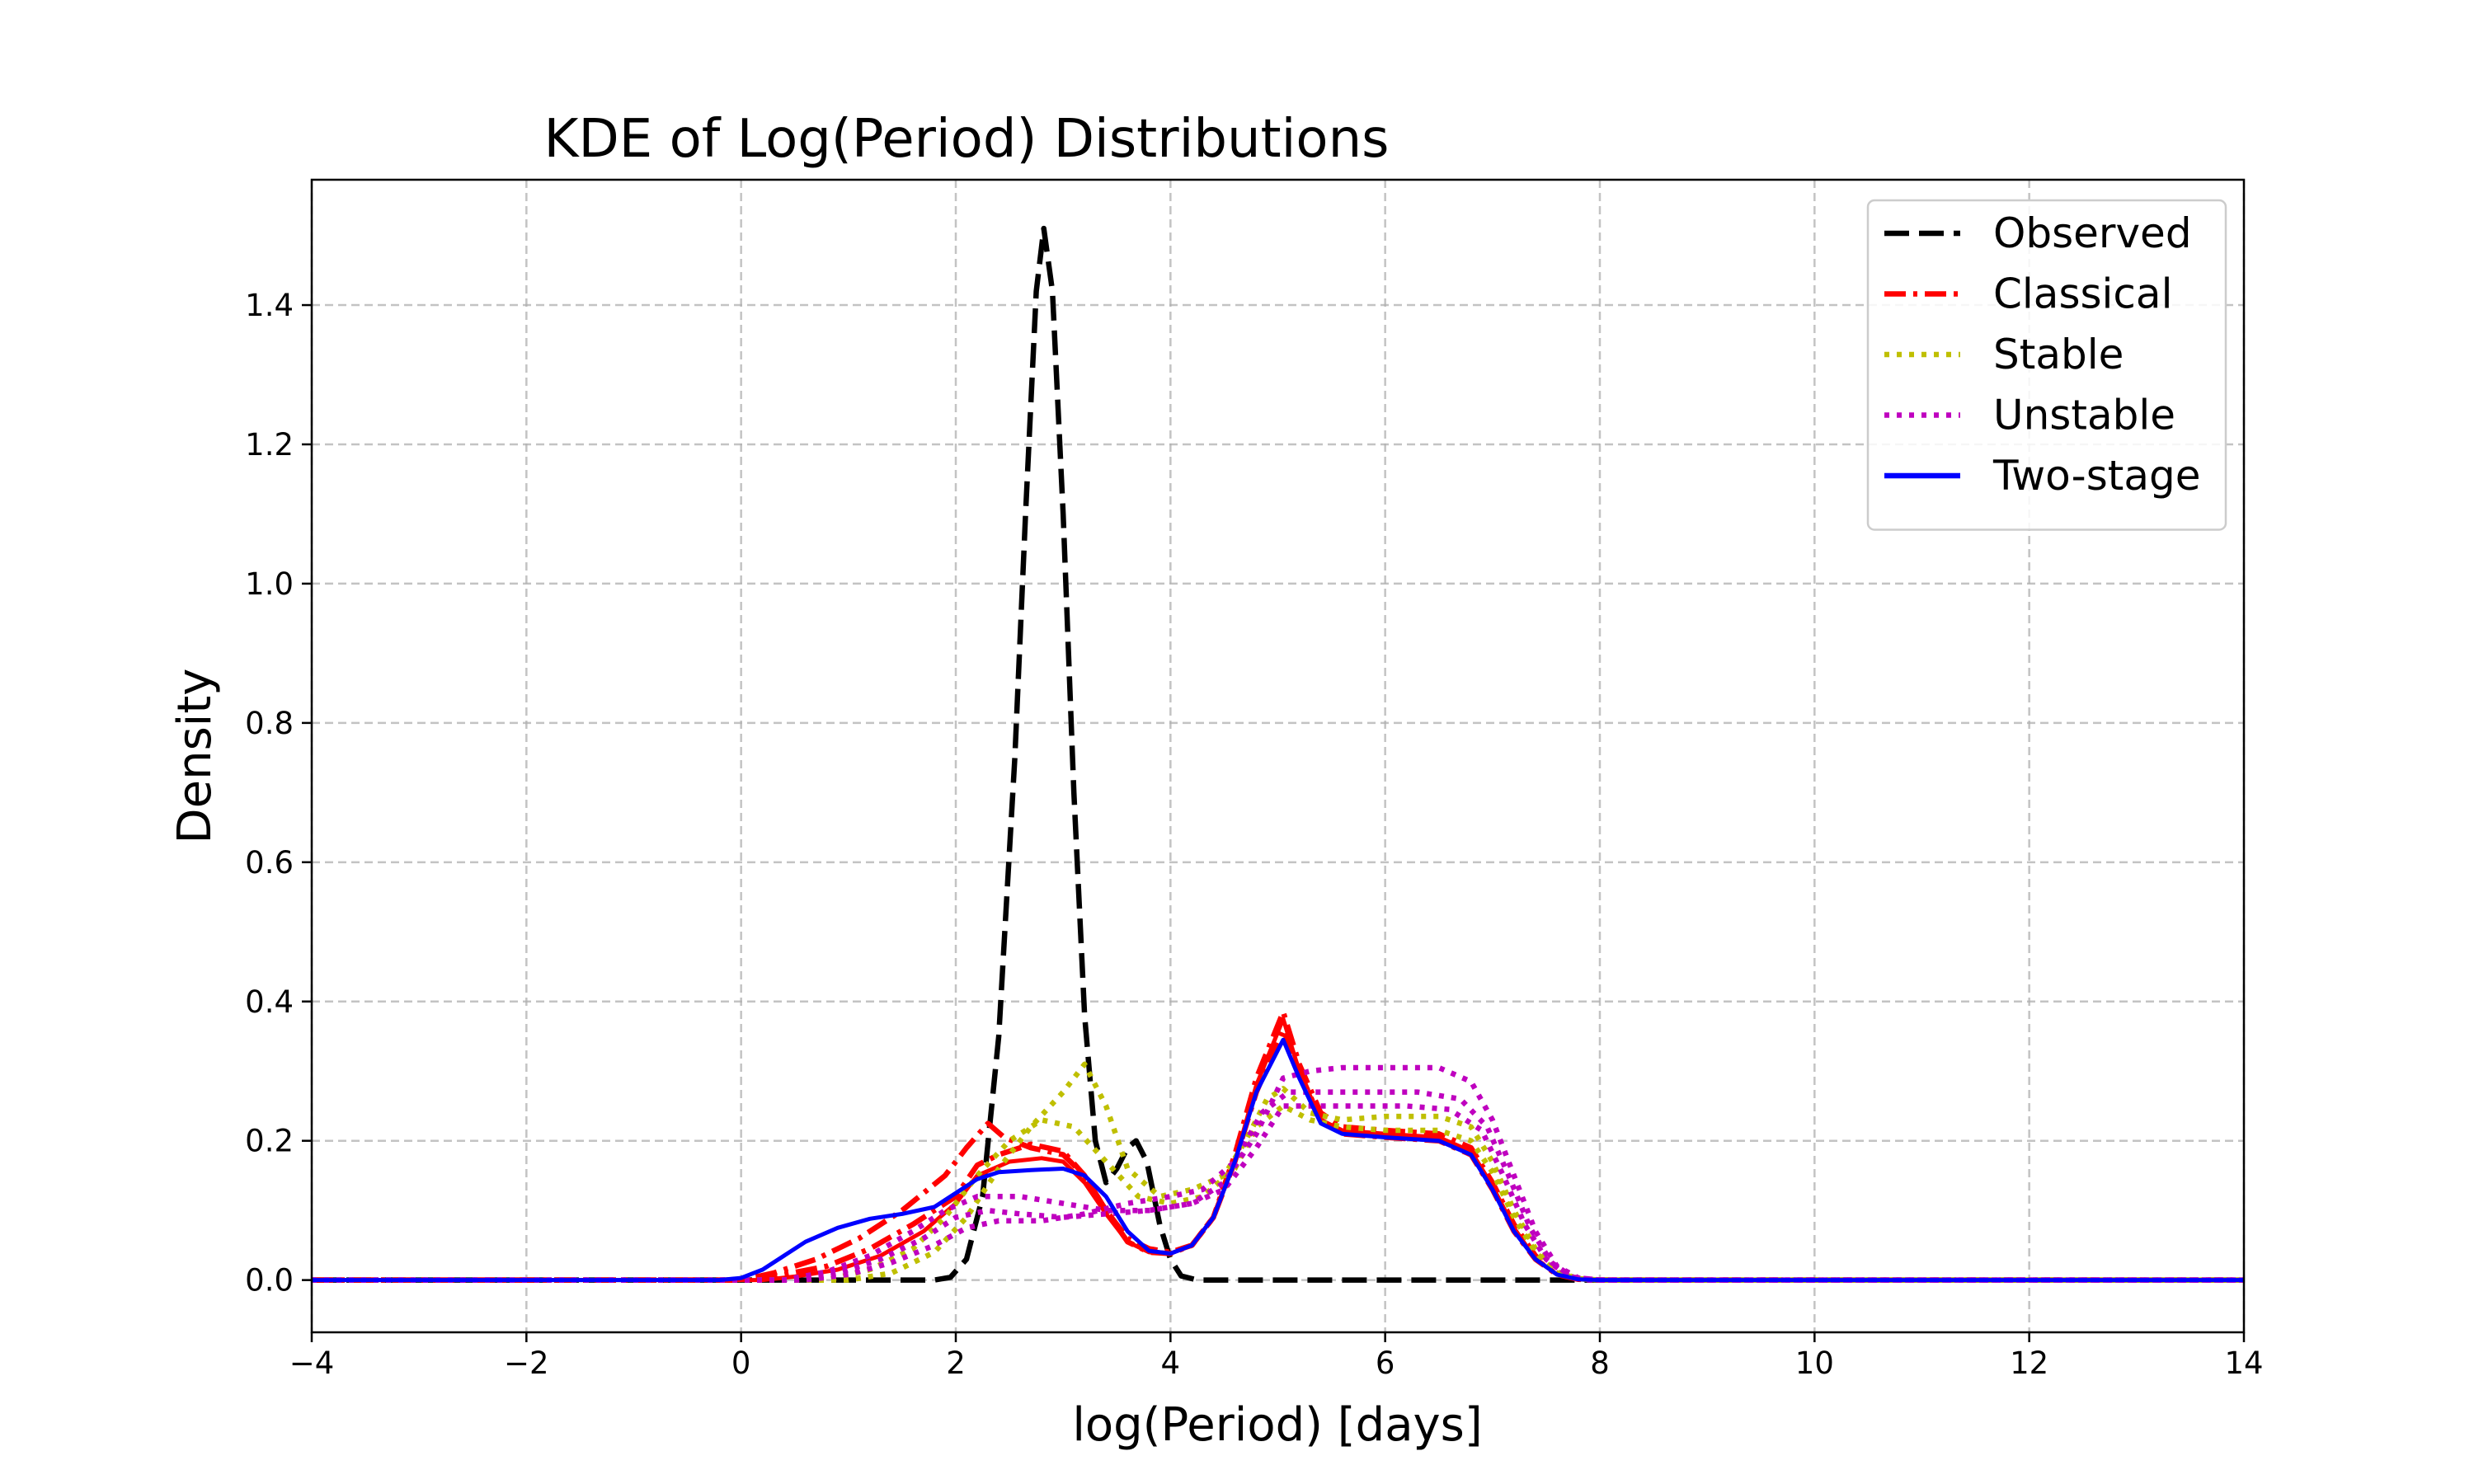 The image size is (2474, 1484). Describe the element at coordinates (2029, 1363) in the screenshot. I see `x-tick-label: 12` at that location.